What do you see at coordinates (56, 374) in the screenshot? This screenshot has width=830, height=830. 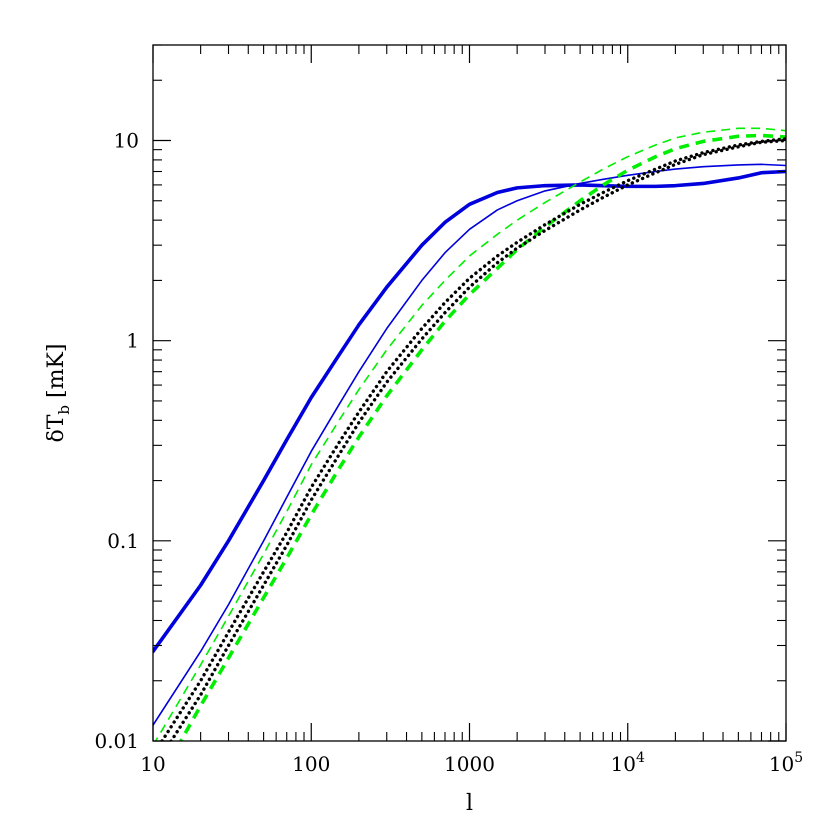 I see `y-axis-label-unit: [mK]` at bounding box center [56, 374].